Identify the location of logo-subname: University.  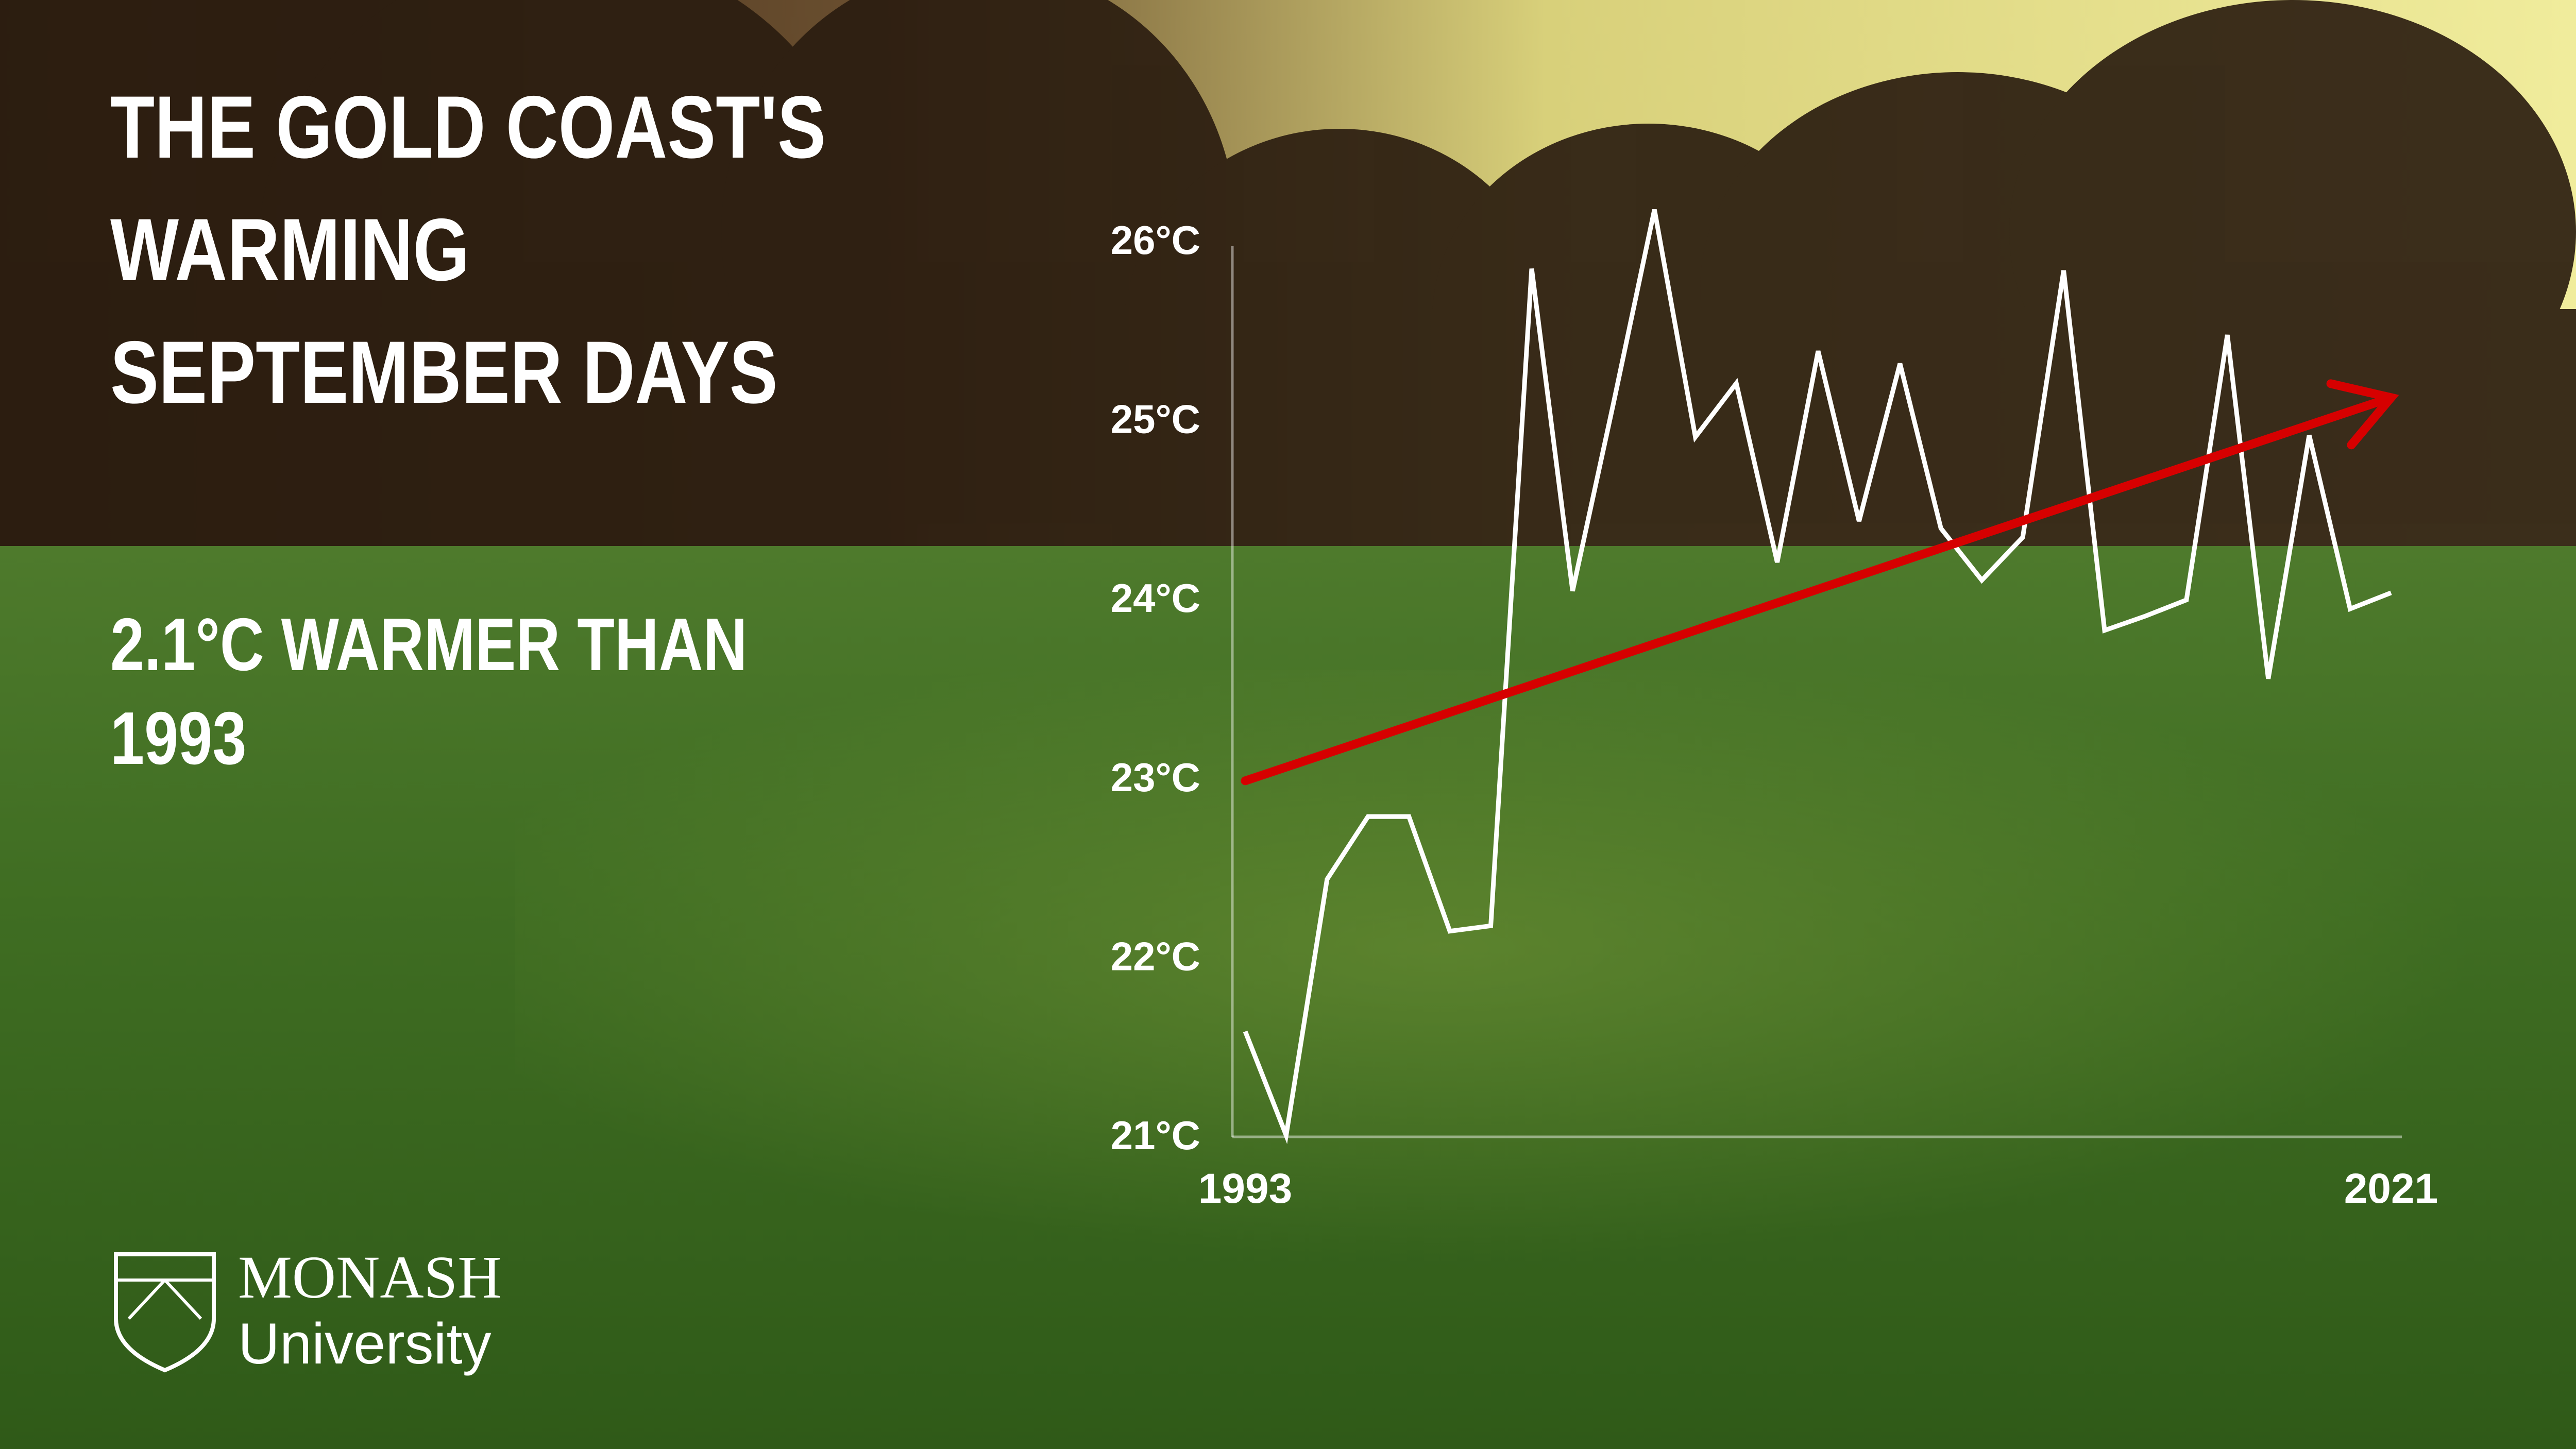
(365, 1344).